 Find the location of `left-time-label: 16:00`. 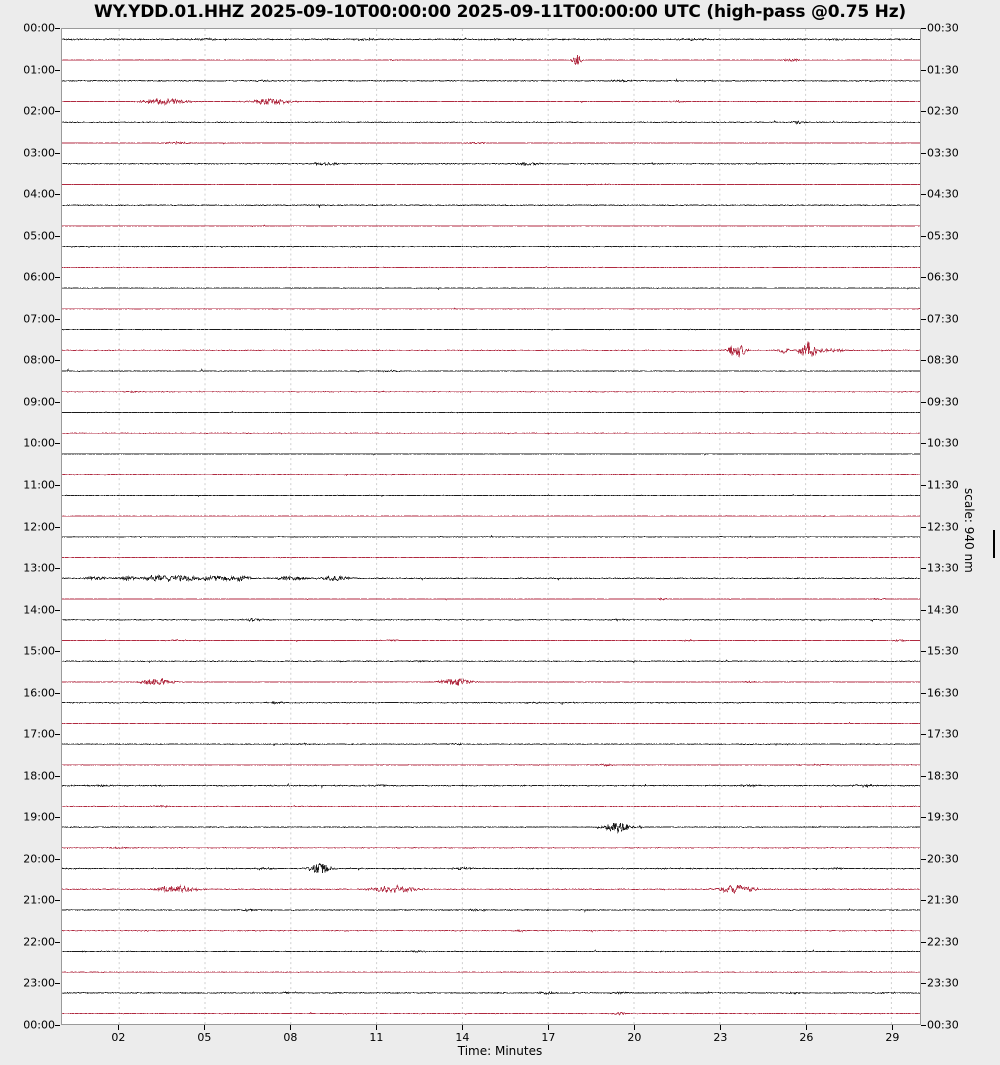

left-time-label: 16:00 is located at coordinates (39, 693).